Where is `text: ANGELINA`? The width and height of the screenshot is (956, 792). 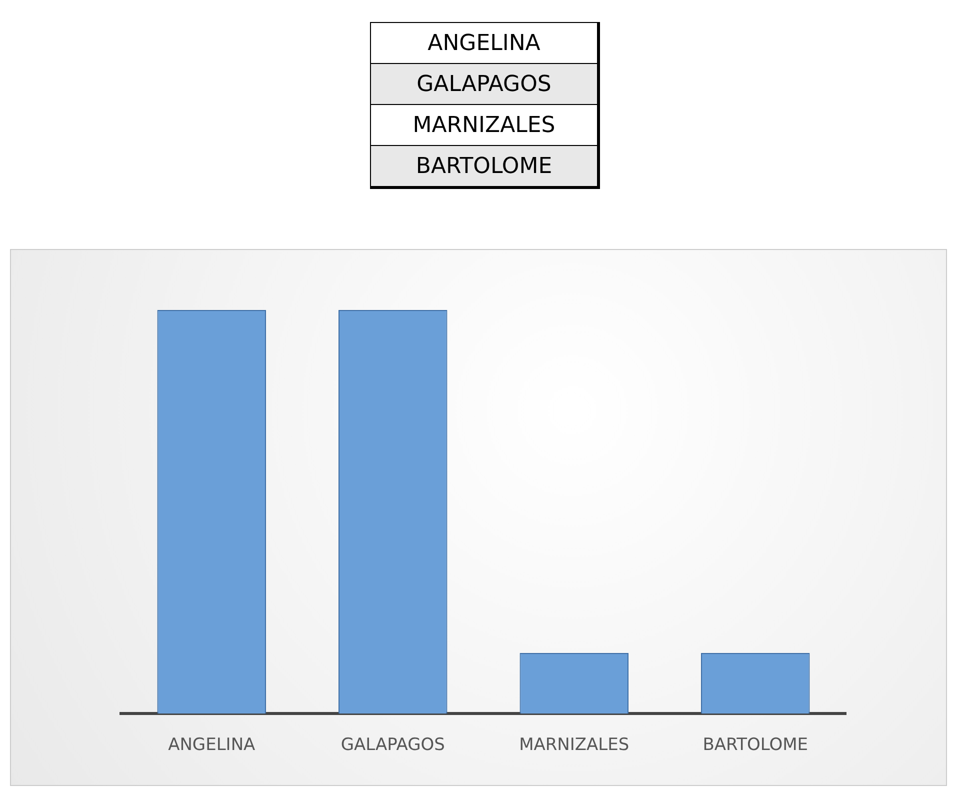
text: ANGELINA is located at coordinates (484, 43).